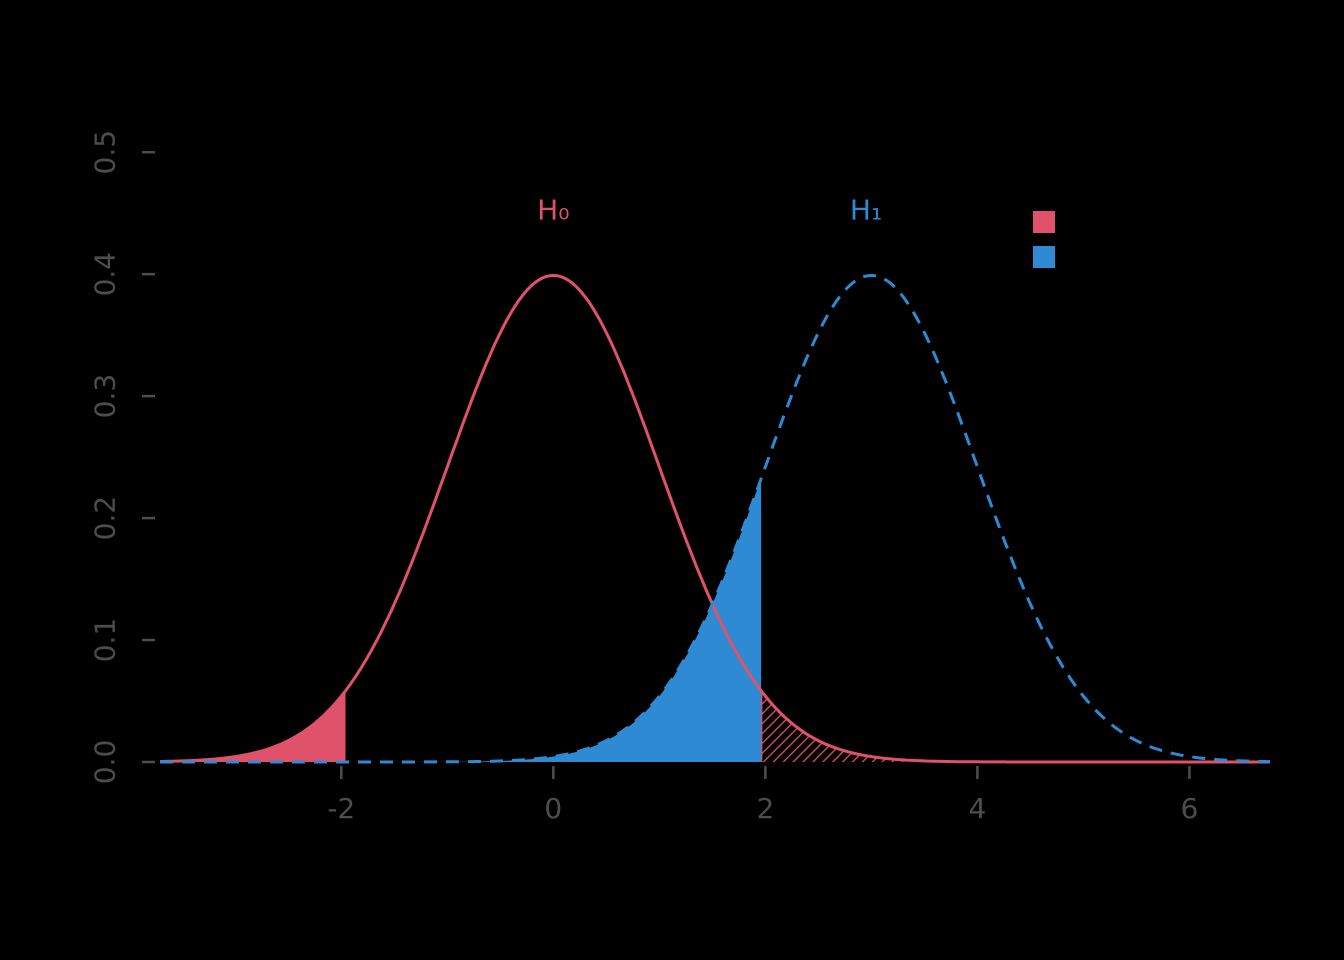 This screenshot has width=1344, height=960. Describe the element at coordinates (105, 640) in the screenshot. I see `y-tick-label: 0.1` at that location.